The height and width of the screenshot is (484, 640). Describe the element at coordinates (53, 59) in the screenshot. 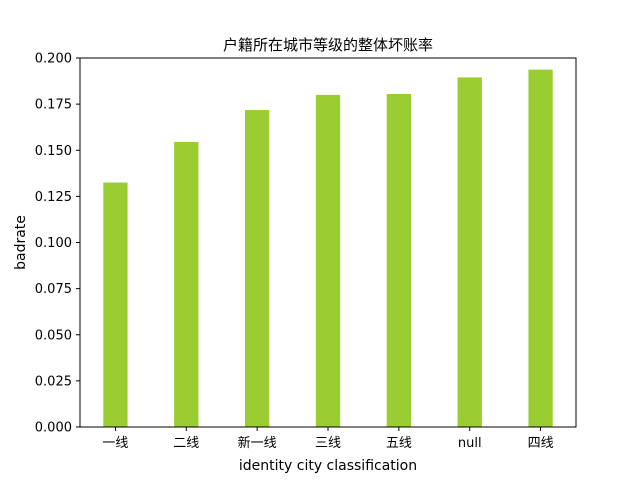

I see `y-tick-label: 0.200` at that location.